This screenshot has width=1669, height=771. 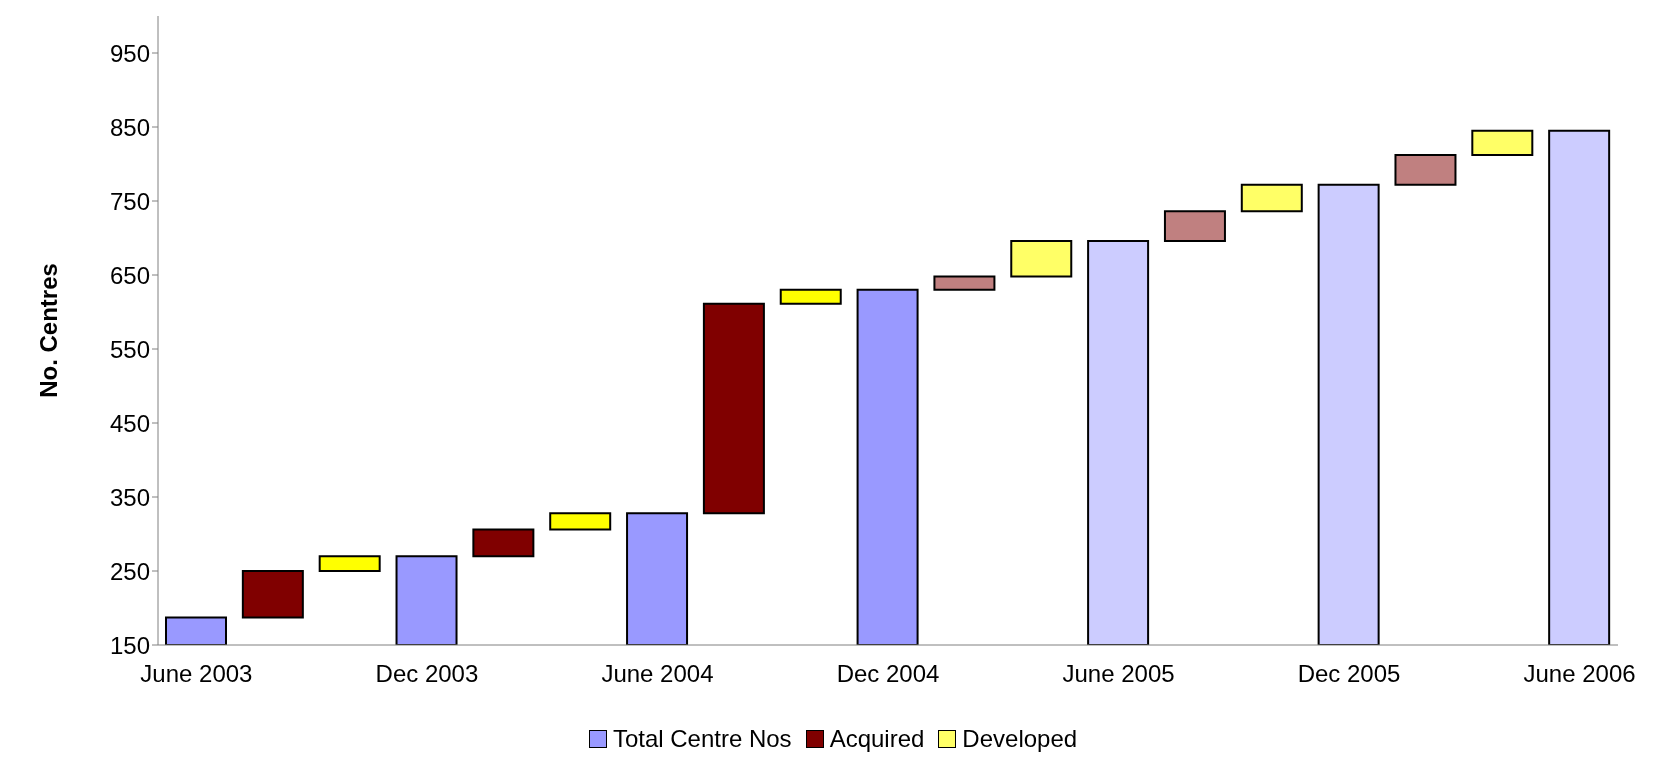 What do you see at coordinates (657, 674) in the screenshot?
I see `x-tick-label: June 2004` at bounding box center [657, 674].